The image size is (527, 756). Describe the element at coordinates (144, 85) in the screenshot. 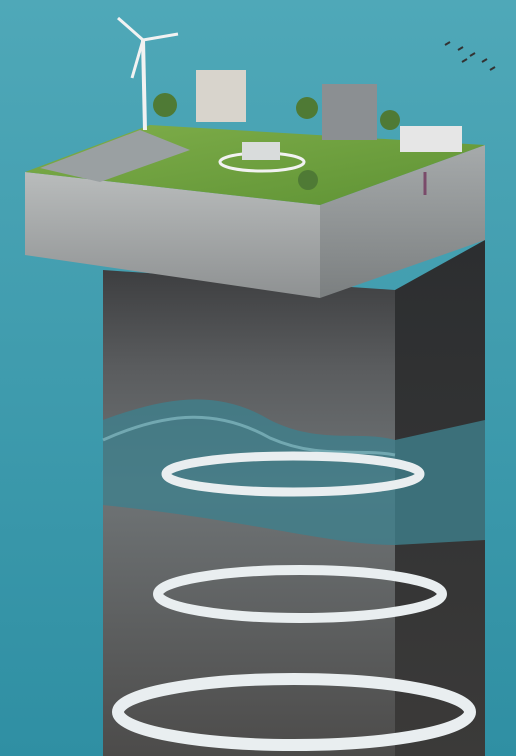

I see `turbine-mast` at that location.